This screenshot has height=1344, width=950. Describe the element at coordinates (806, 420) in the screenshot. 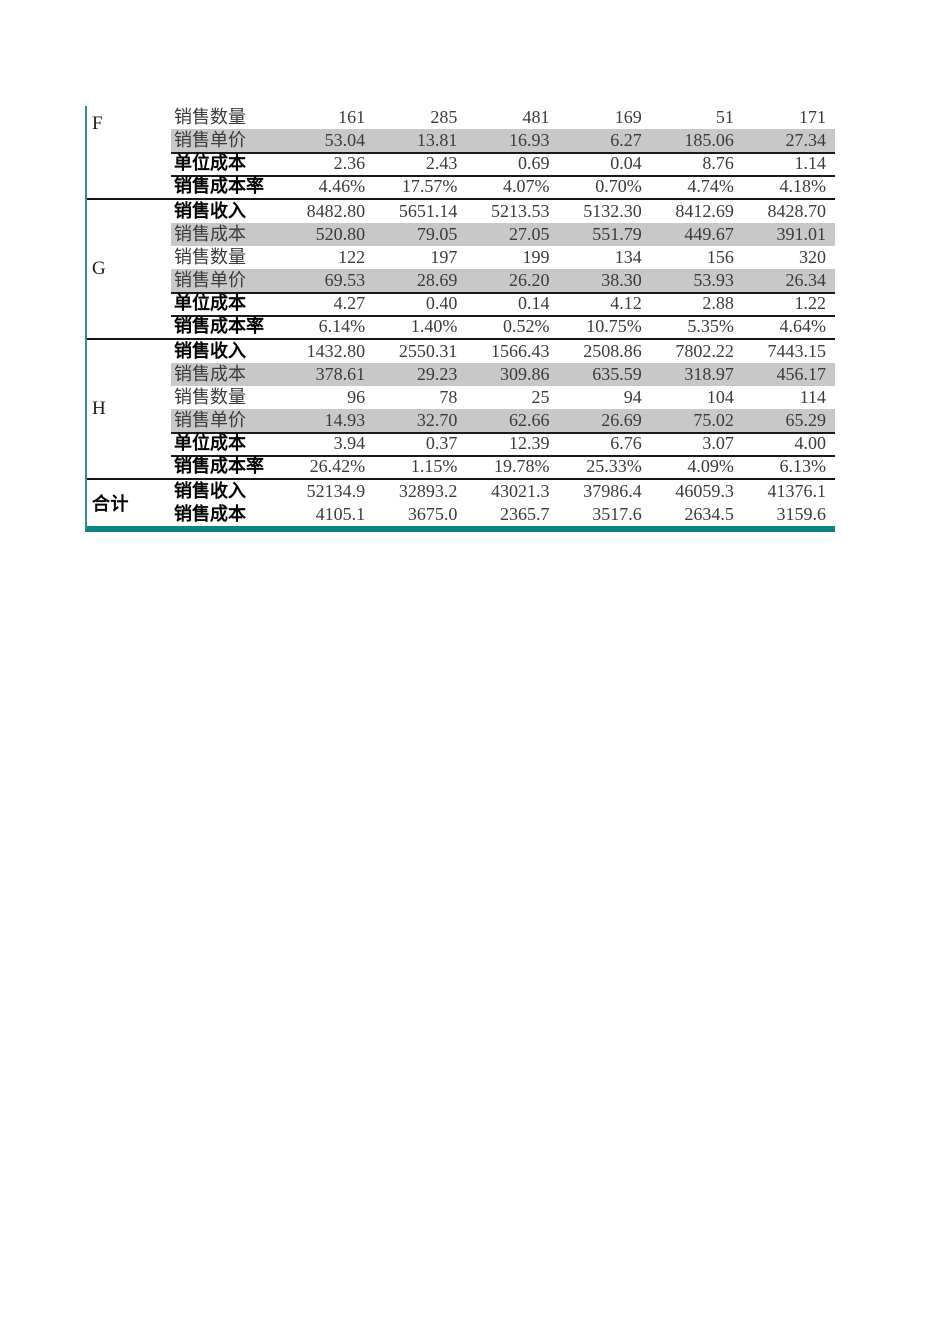

I see `value-cell: 65.29` at that location.